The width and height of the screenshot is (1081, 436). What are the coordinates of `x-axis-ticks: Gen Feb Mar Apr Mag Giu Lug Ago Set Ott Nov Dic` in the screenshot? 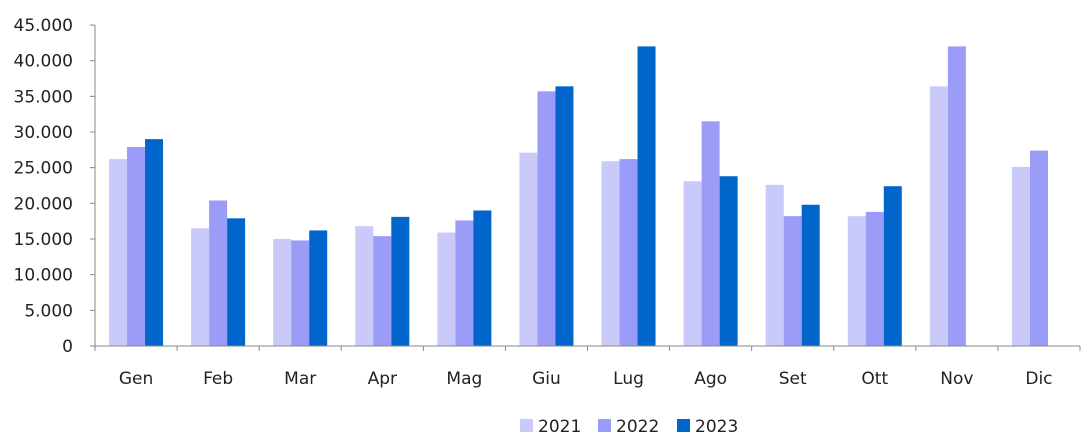 It's located at (587, 367).